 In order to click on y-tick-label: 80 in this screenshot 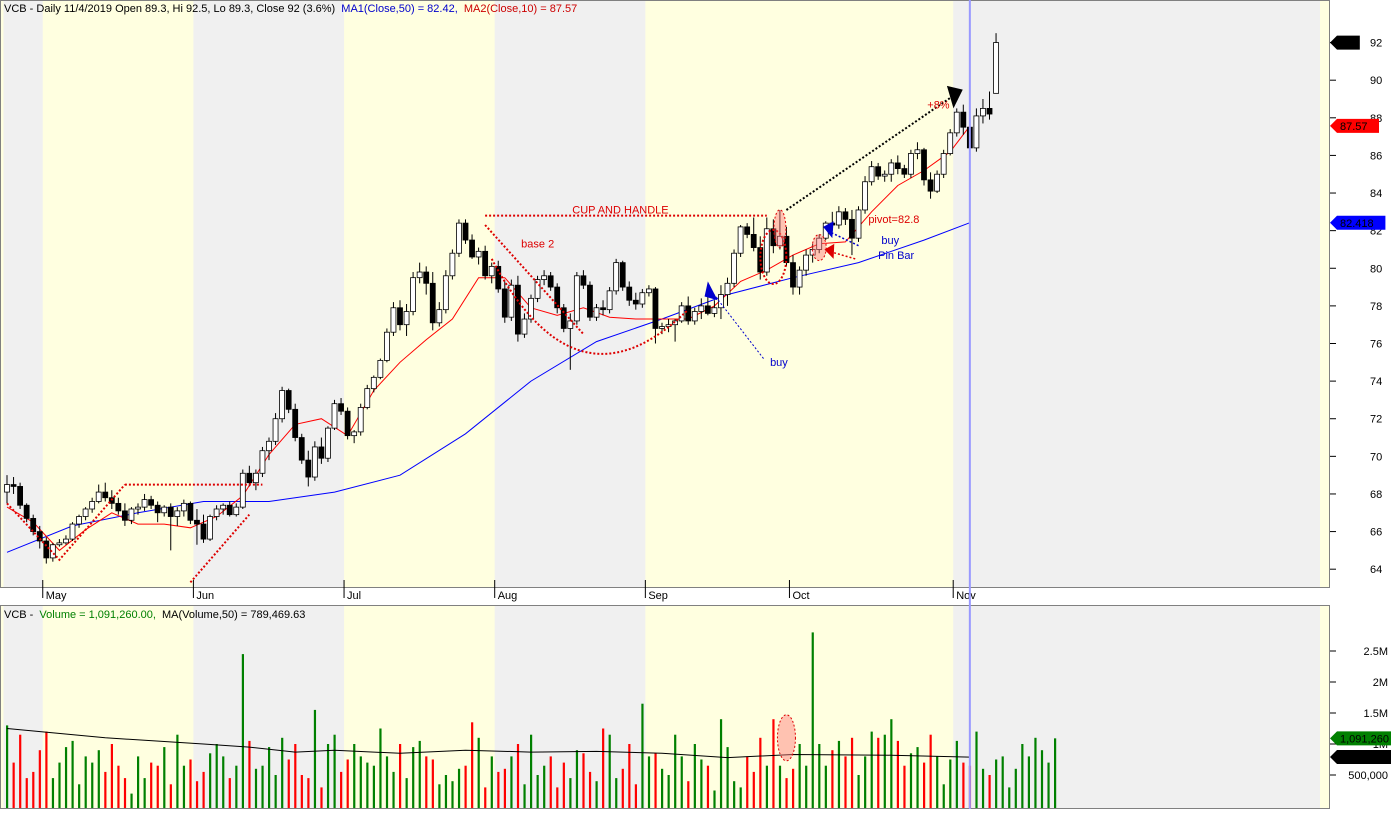, I will do `click(1376, 269)`.